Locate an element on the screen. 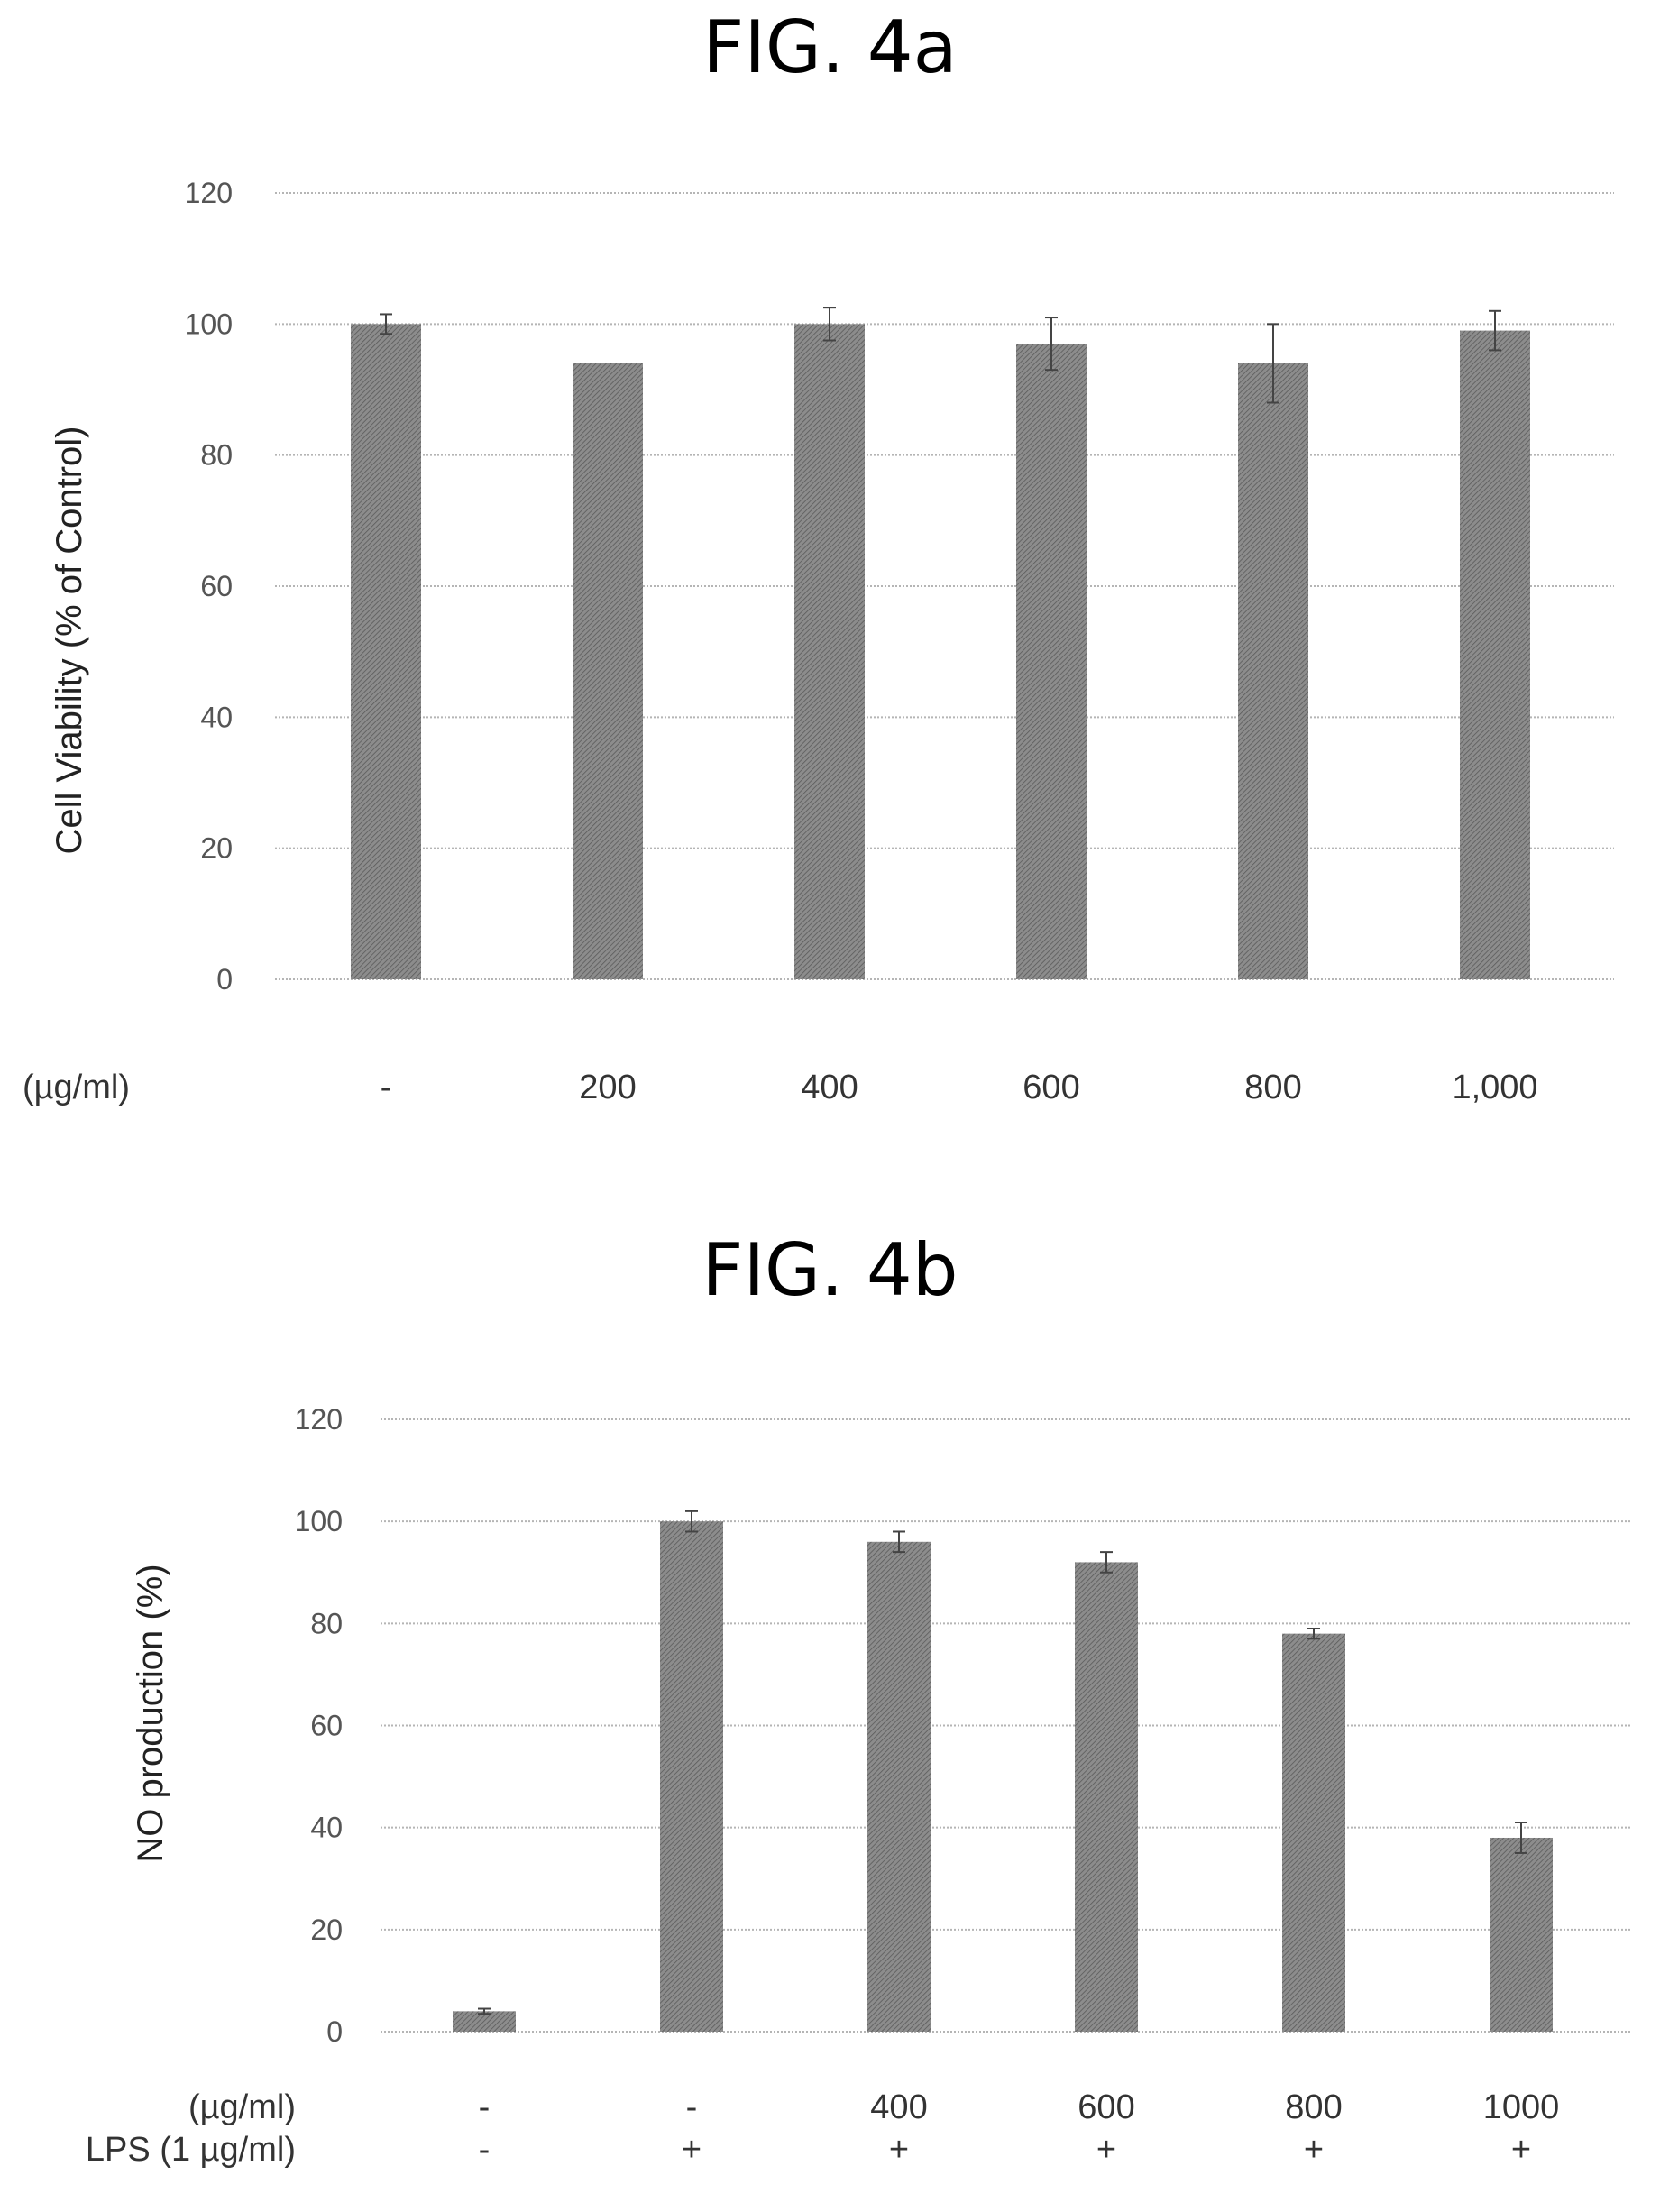 The width and height of the screenshot is (1660, 2212). figure-4a-title: FIG. 4a is located at coordinates (830, 47).